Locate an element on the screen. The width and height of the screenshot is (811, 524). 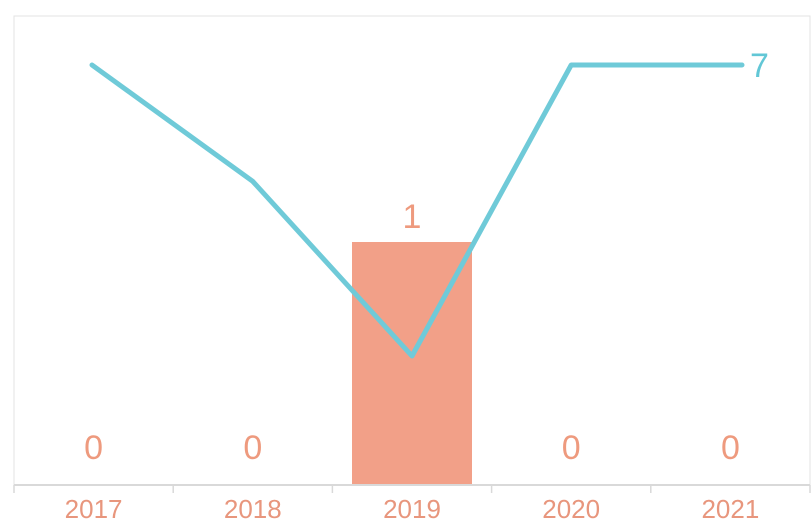
bar-data-label-2019: 1 is located at coordinates (412, 217).